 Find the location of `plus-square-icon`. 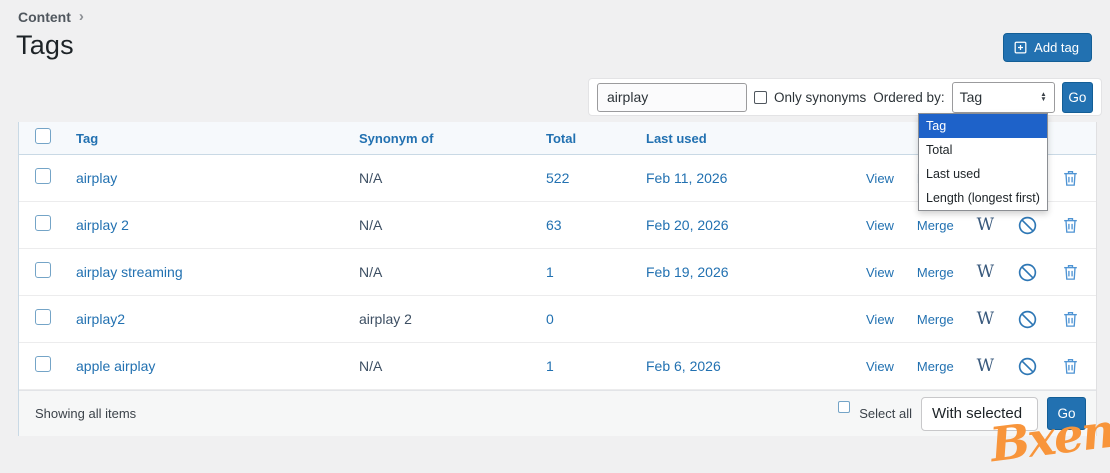

plus-square-icon is located at coordinates (1020, 47).